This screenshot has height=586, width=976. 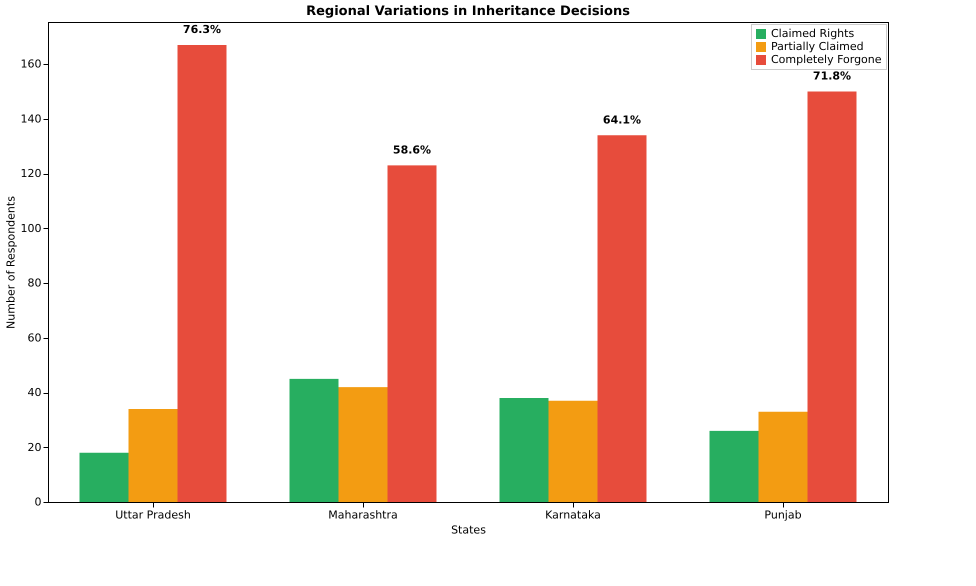 What do you see at coordinates (832, 76) in the screenshot?
I see `annotation: 71.8%` at bounding box center [832, 76].